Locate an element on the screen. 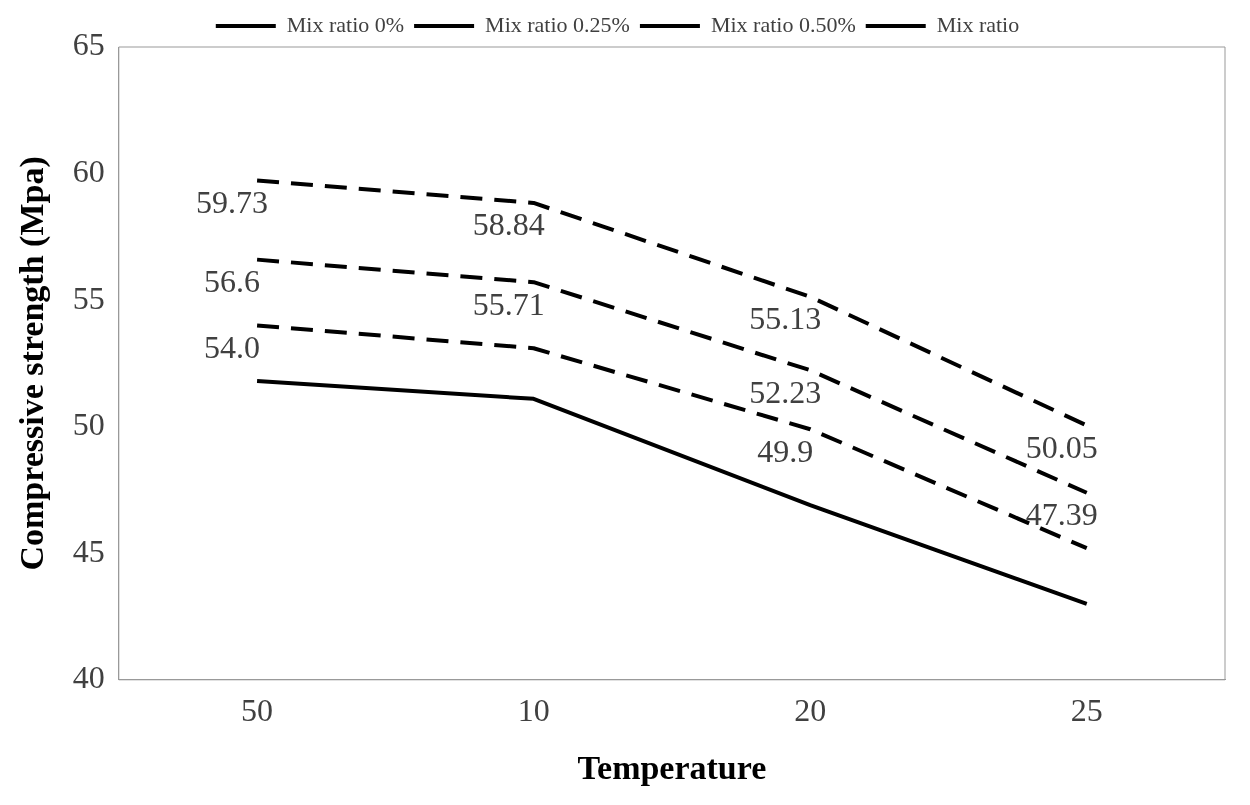 This screenshot has height=805, width=1250. x-tick-label: 50 is located at coordinates (257, 710).